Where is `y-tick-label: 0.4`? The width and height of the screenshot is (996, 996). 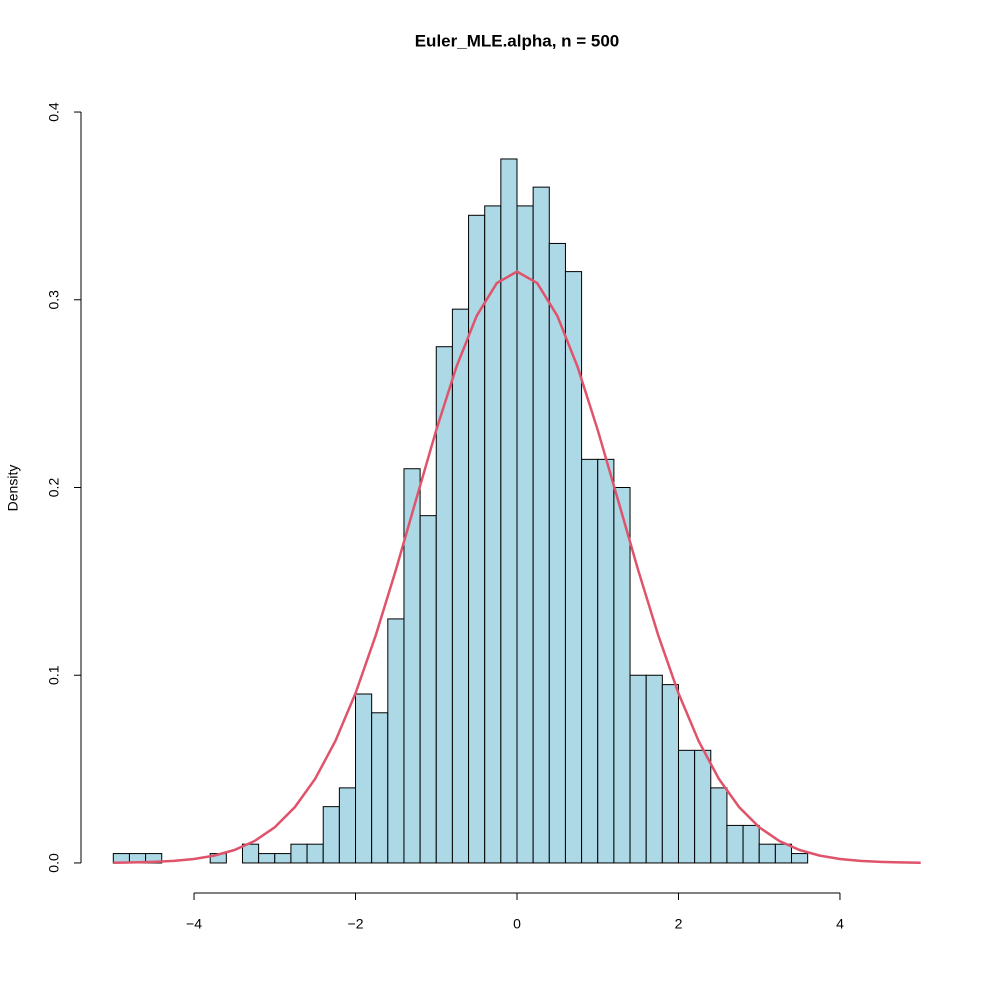
y-tick-label: 0.4 is located at coordinates (54, 112).